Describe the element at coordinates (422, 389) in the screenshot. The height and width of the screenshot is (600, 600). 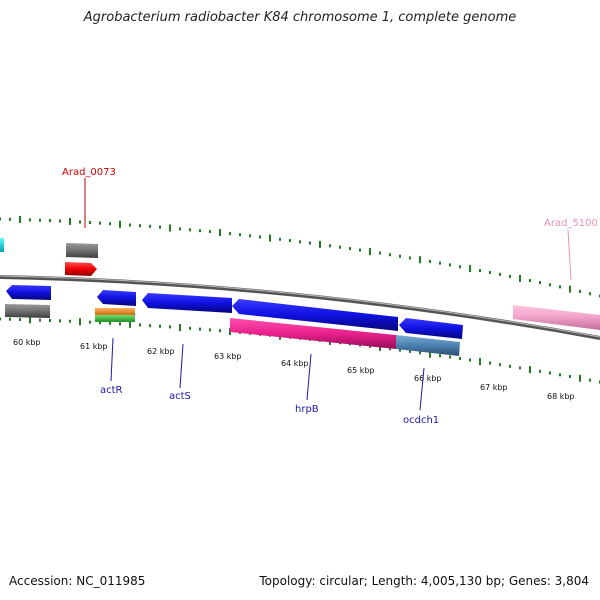
I see `leader-ocdch1` at that location.